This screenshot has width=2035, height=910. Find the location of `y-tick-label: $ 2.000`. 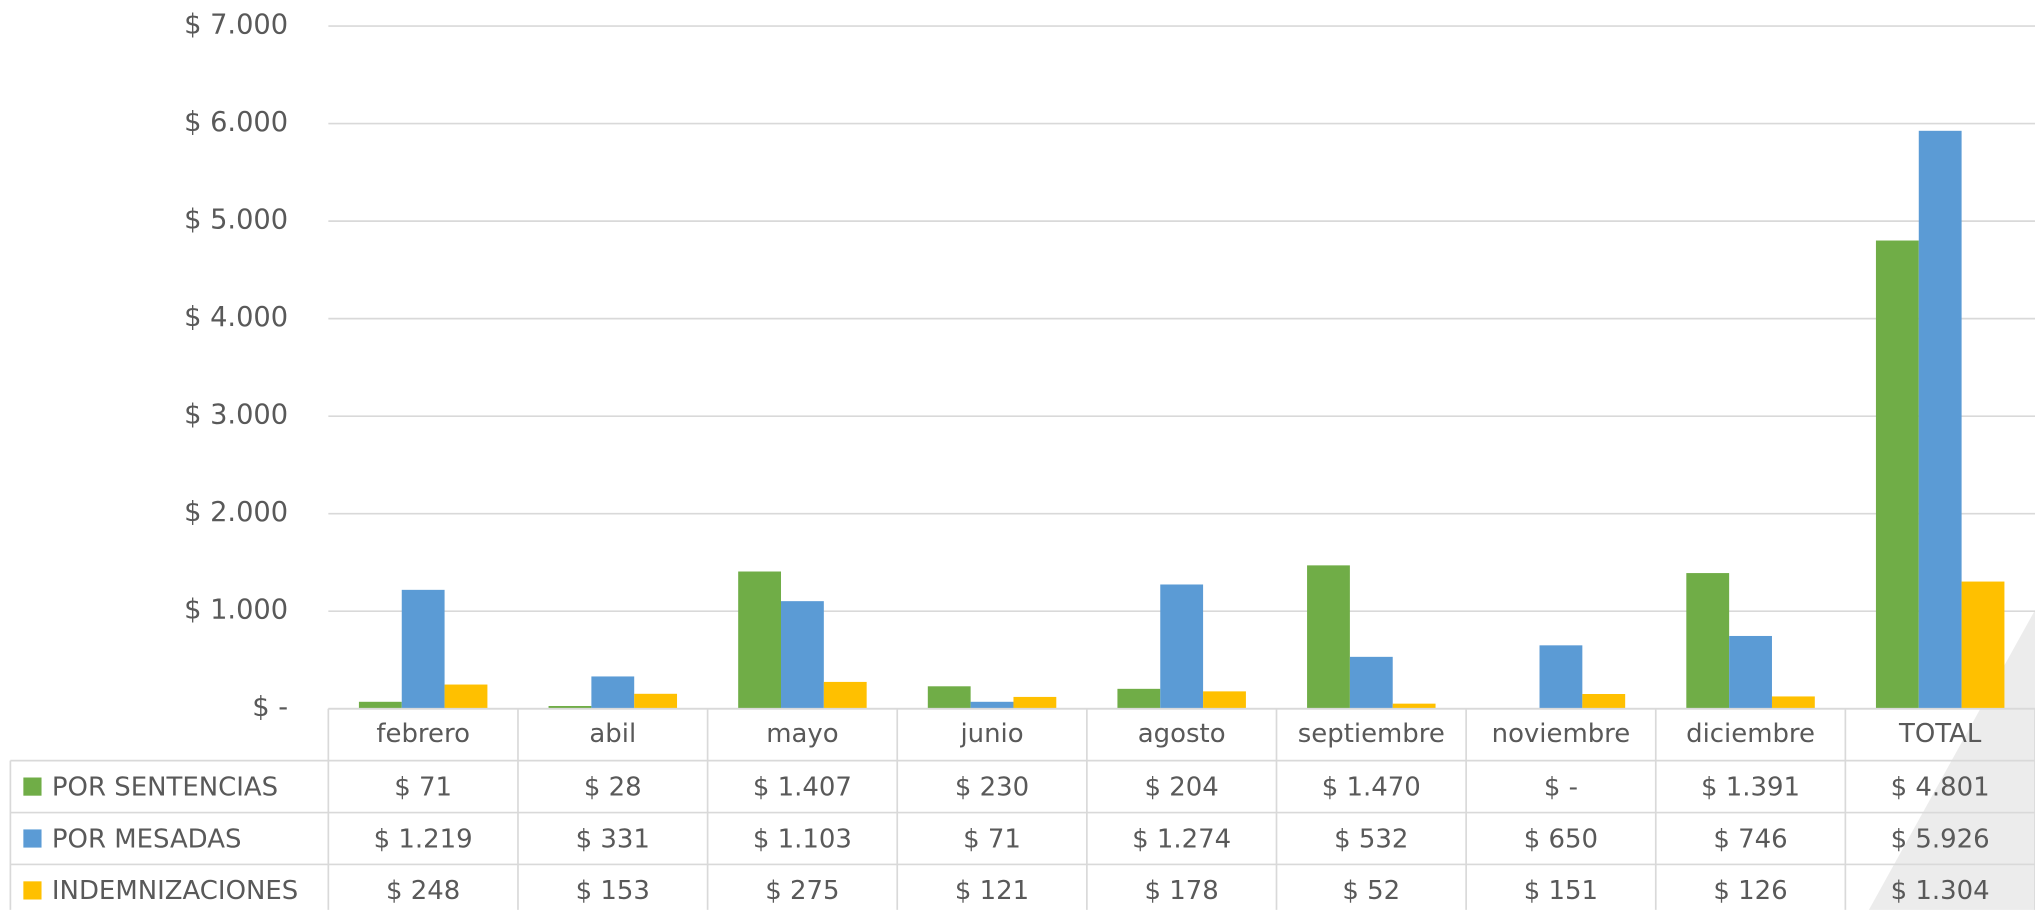

y-tick-label: $ 2.000 is located at coordinates (236, 512).